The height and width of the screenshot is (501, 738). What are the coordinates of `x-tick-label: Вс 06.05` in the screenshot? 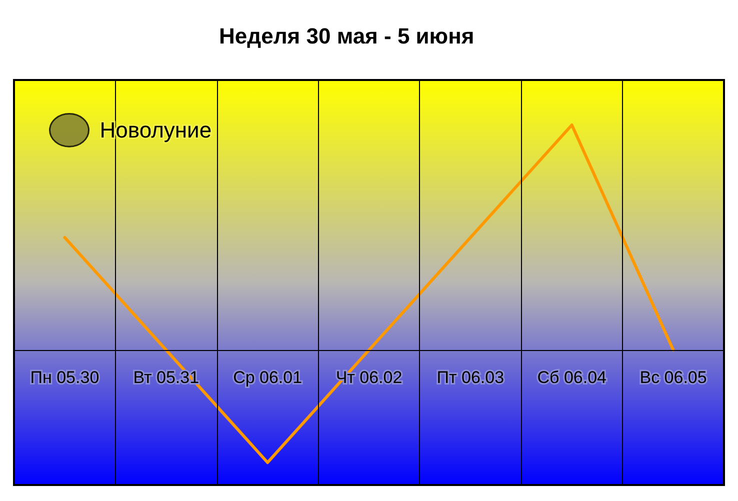 It's located at (673, 377).